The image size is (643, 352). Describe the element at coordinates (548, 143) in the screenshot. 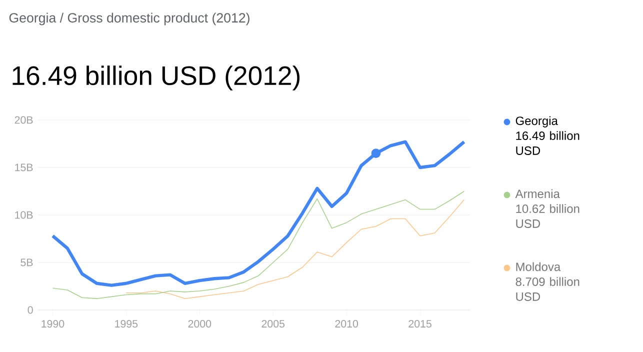

I see `text: 16.49 billion USD` at that location.